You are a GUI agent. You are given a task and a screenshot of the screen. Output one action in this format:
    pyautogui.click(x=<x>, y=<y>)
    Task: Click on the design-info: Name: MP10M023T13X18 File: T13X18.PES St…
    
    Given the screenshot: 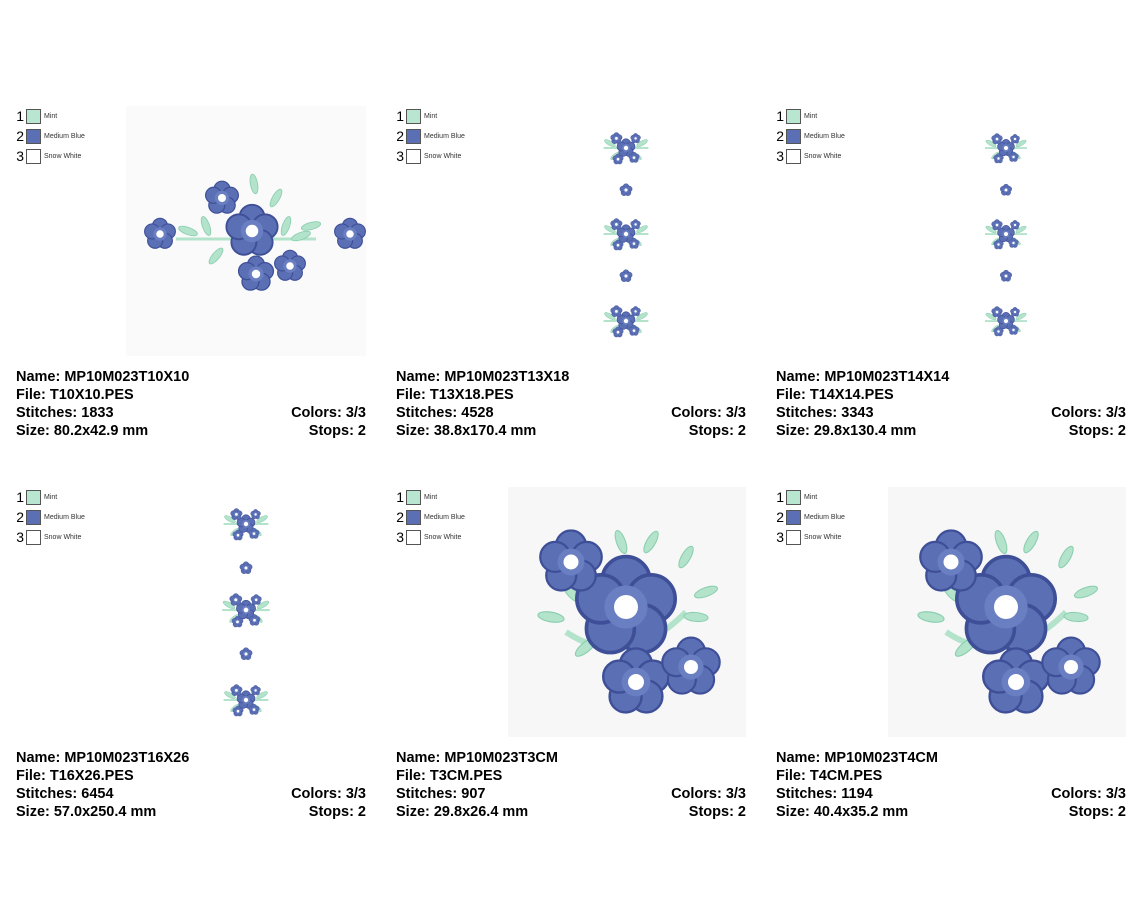 What is the action you would take?
    pyautogui.click(x=571, y=404)
    